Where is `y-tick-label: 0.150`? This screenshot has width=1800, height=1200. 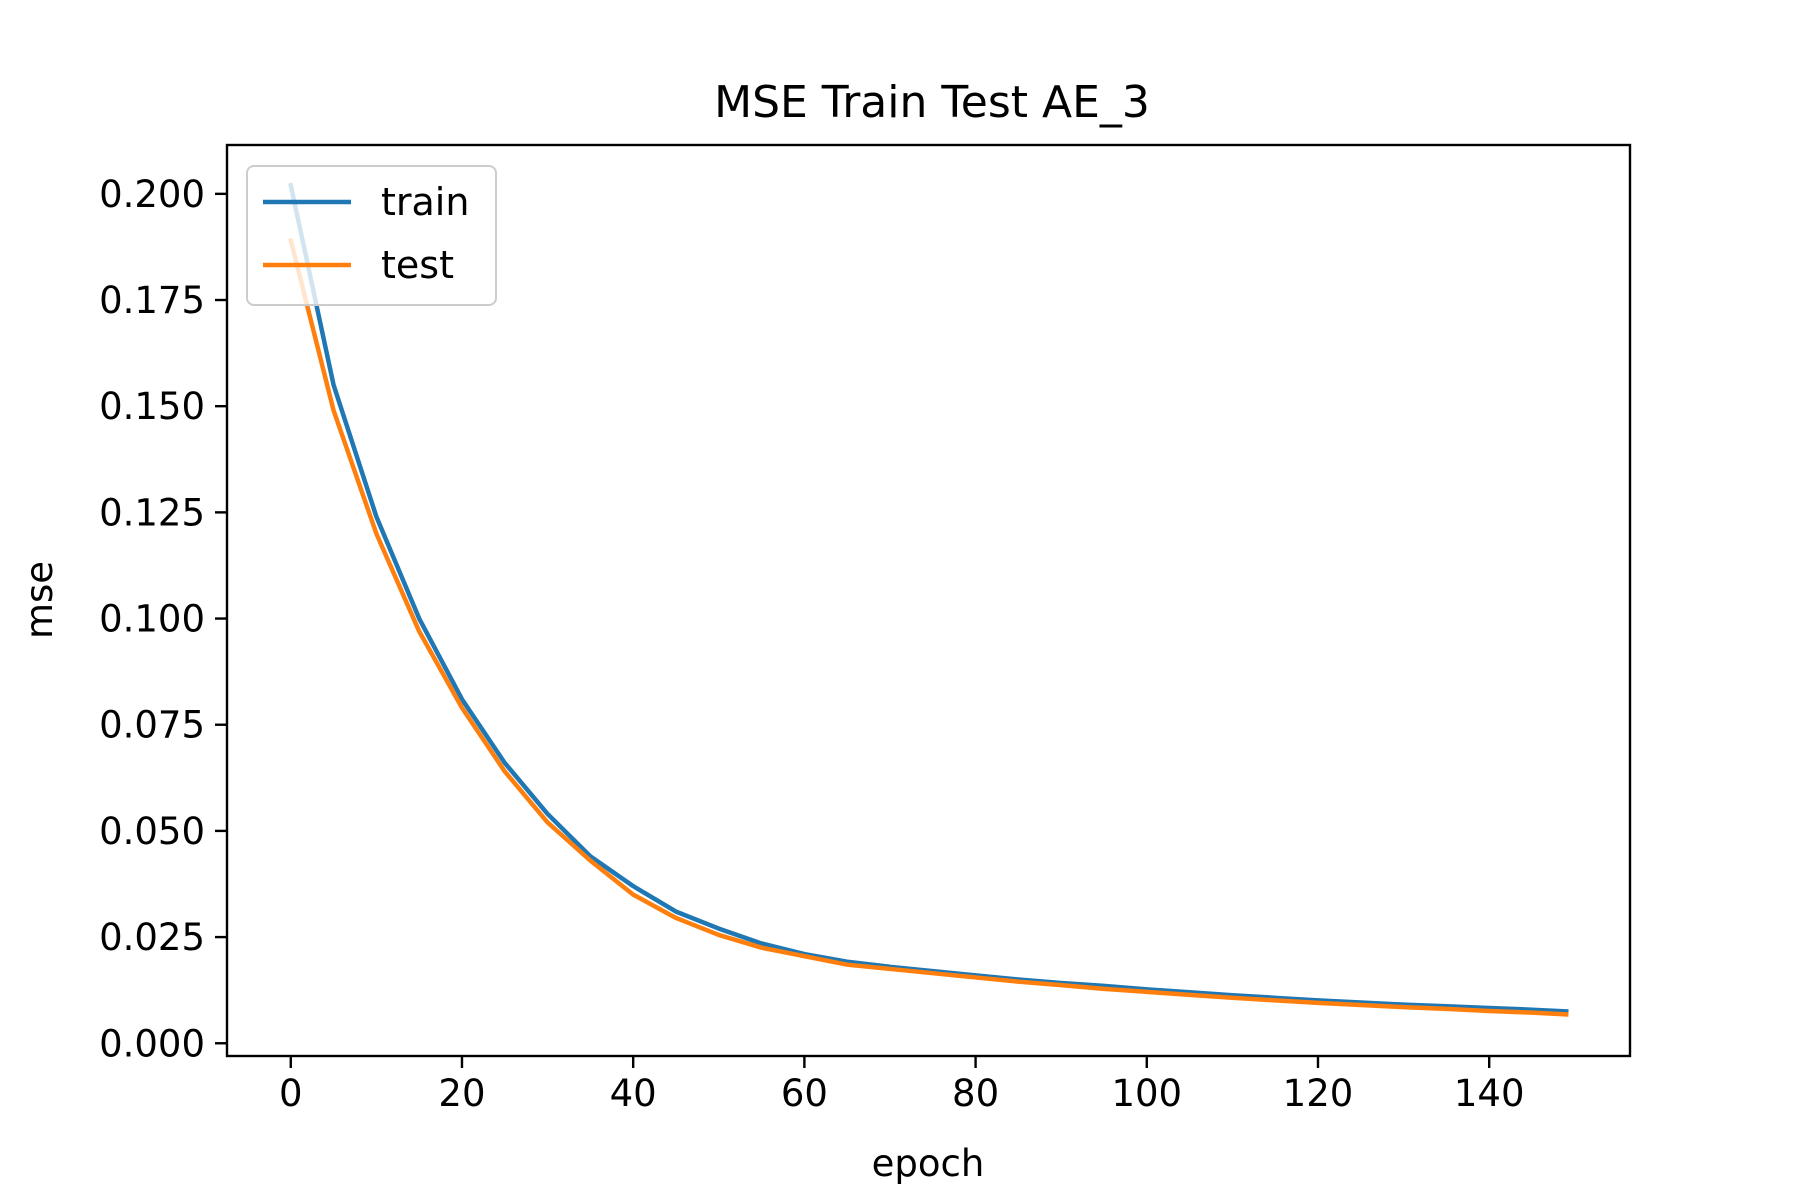
y-tick-label: 0.150 is located at coordinates (152, 406).